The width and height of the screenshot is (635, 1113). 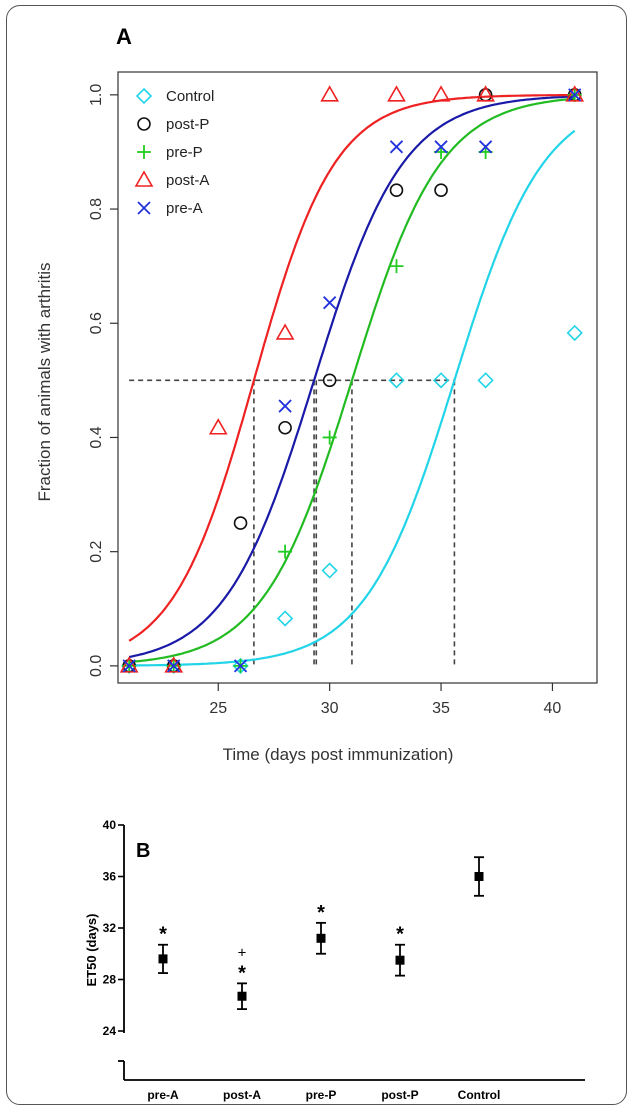 What do you see at coordinates (184, 208) in the screenshot?
I see `legend-label-pre-a: pre-A` at bounding box center [184, 208].